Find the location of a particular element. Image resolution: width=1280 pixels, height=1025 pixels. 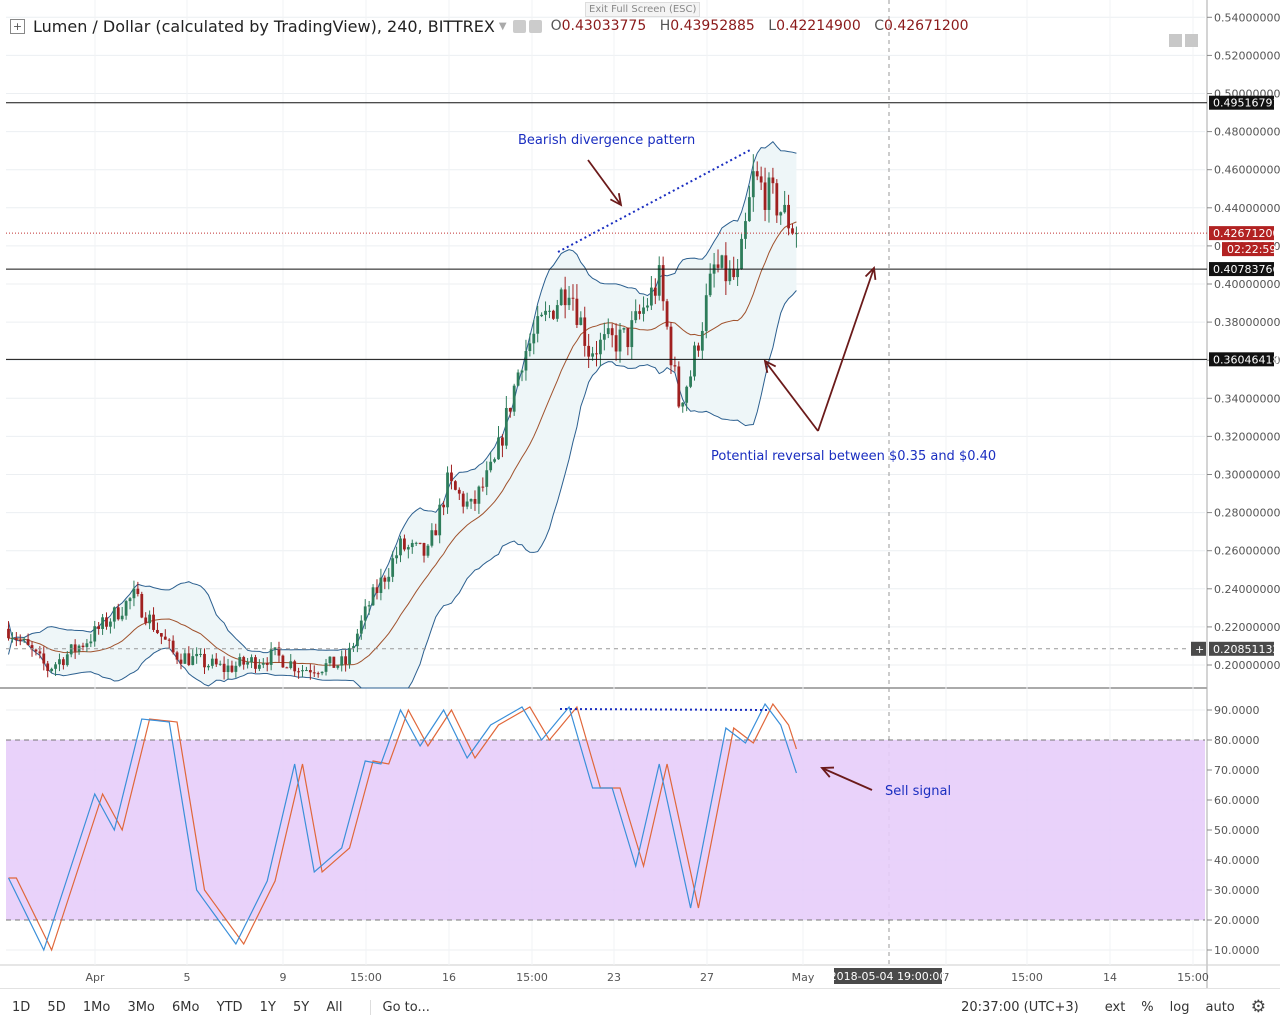

range-1y: 1Y is located at coordinates (267, 1007).